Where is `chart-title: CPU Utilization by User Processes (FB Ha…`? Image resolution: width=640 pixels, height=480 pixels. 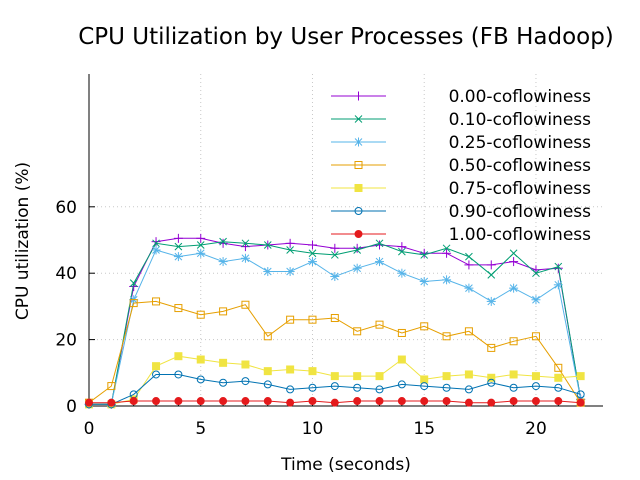 chart-title: CPU Utilization by User Processes (FB Ha… is located at coordinates (346, 37).